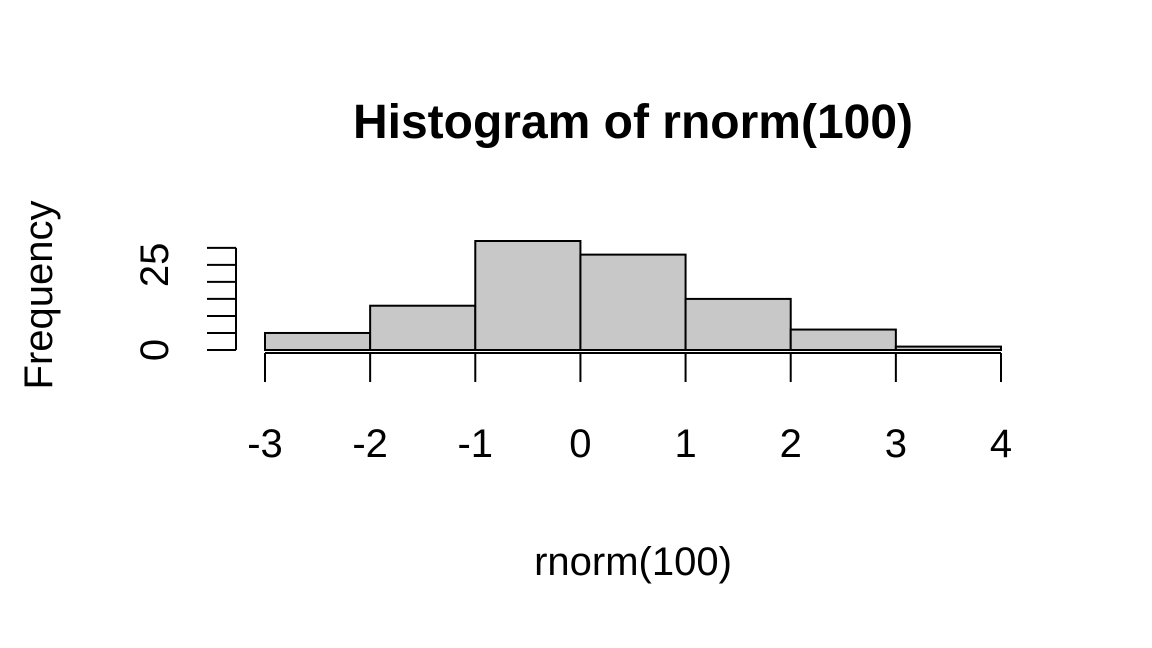 This screenshot has height=648, width=1152. What do you see at coordinates (580, 444) in the screenshot?
I see `x-tick-label: 0` at bounding box center [580, 444].